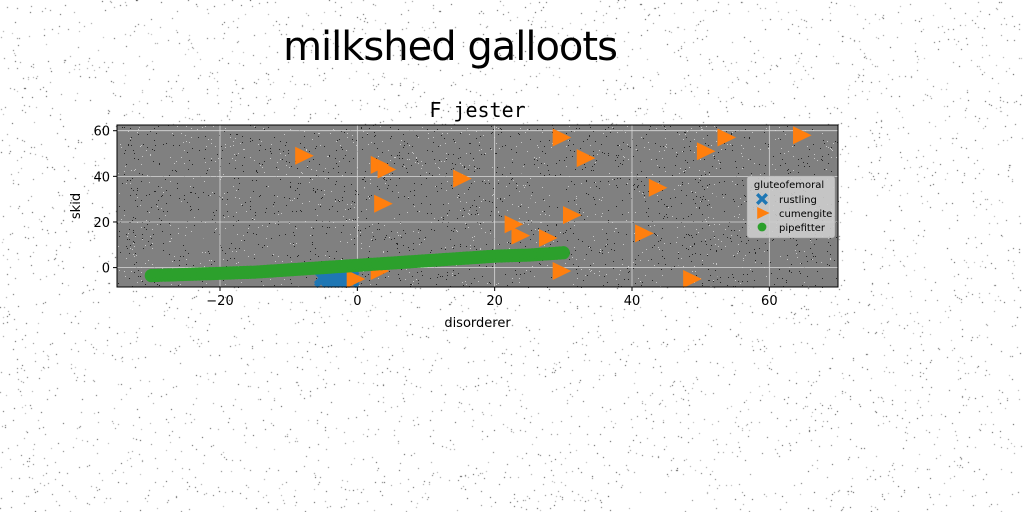 This screenshot has height=512, width=1024. What do you see at coordinates (219, 301) in the screenshot?
I see `x-tick-label: −20` at bounding box center [219, 301].